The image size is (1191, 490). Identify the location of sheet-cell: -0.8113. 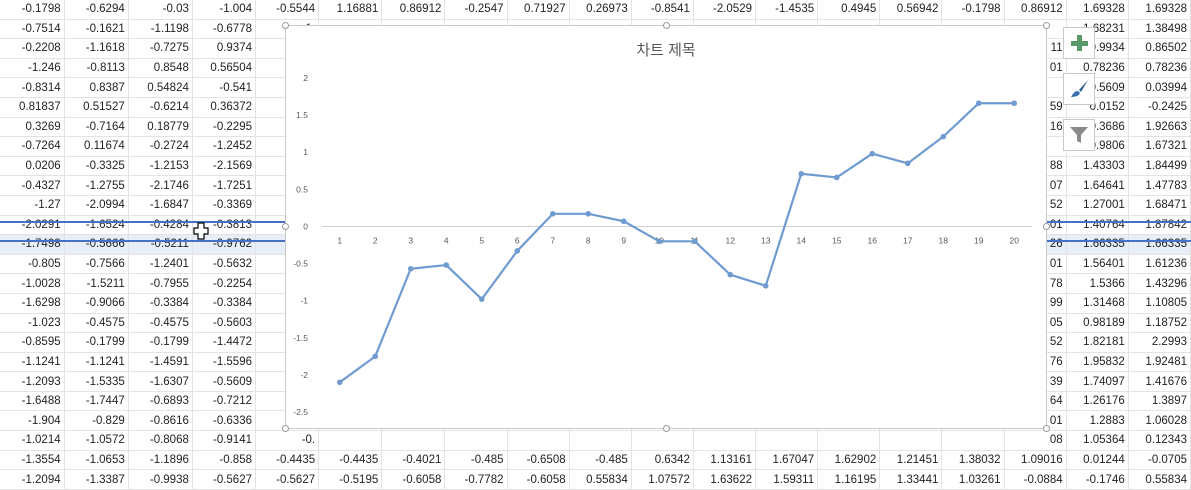
(96, 68).